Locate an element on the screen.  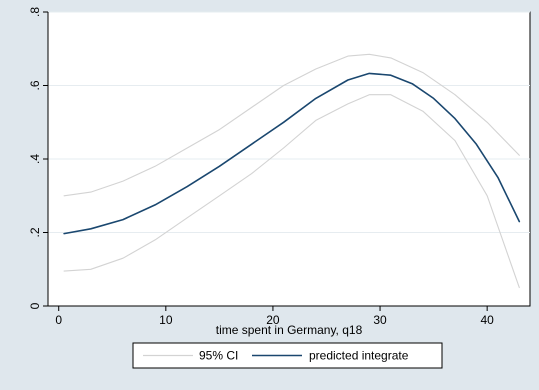
legend-label-ci: 95% CI is located at coordinates (218, 356).